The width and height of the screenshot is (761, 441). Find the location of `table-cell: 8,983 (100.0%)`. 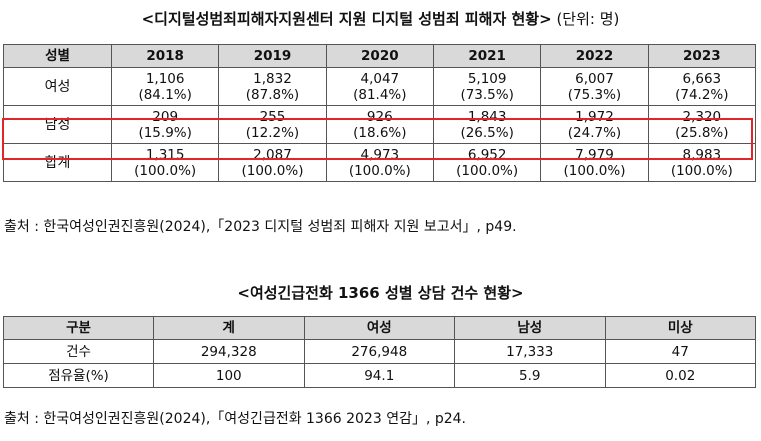

table-cell: 8,983 (100.0%) is located at coordinates (701, 163).